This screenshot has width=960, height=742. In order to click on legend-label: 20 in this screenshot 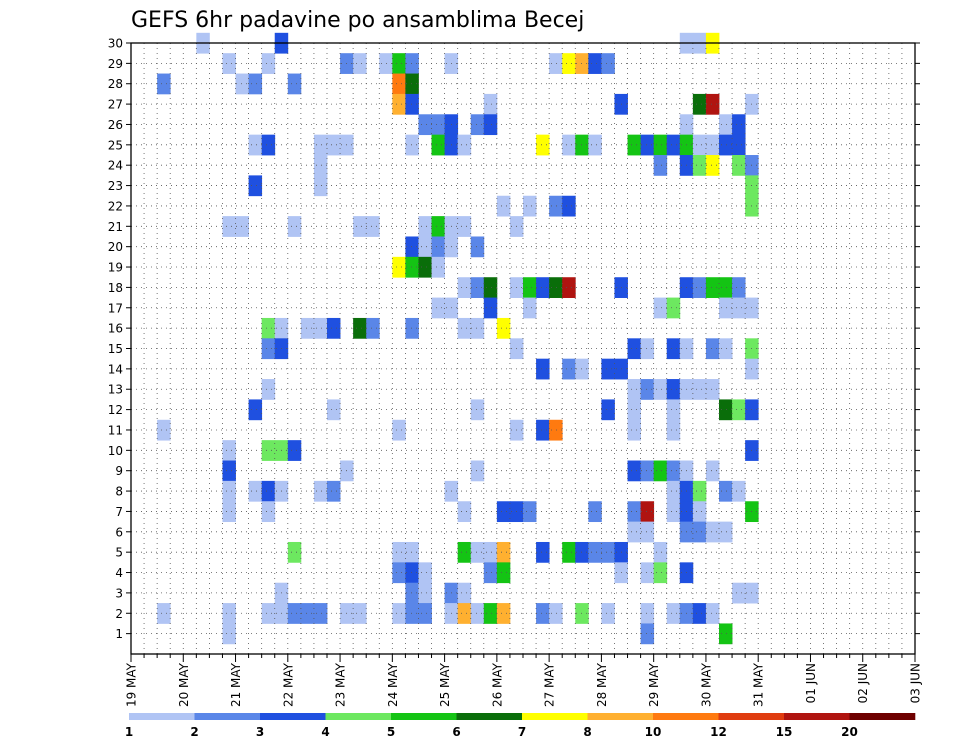, I will do `click(849, 732)`.